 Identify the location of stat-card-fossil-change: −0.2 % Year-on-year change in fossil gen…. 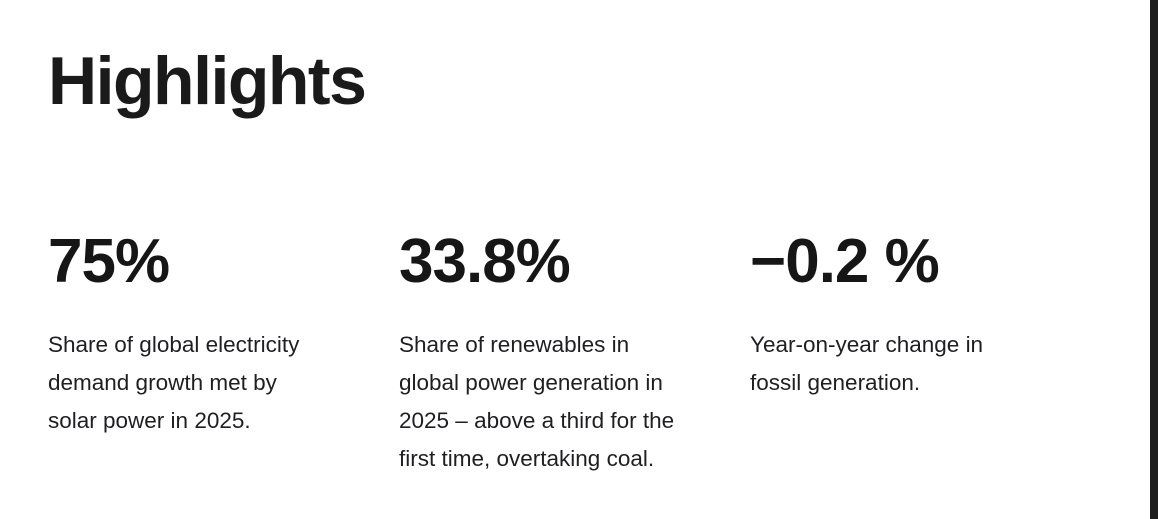
(925, 354).